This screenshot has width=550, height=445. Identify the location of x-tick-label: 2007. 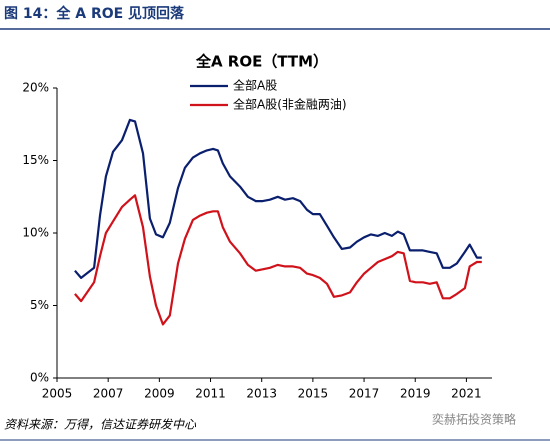
(108, 394).